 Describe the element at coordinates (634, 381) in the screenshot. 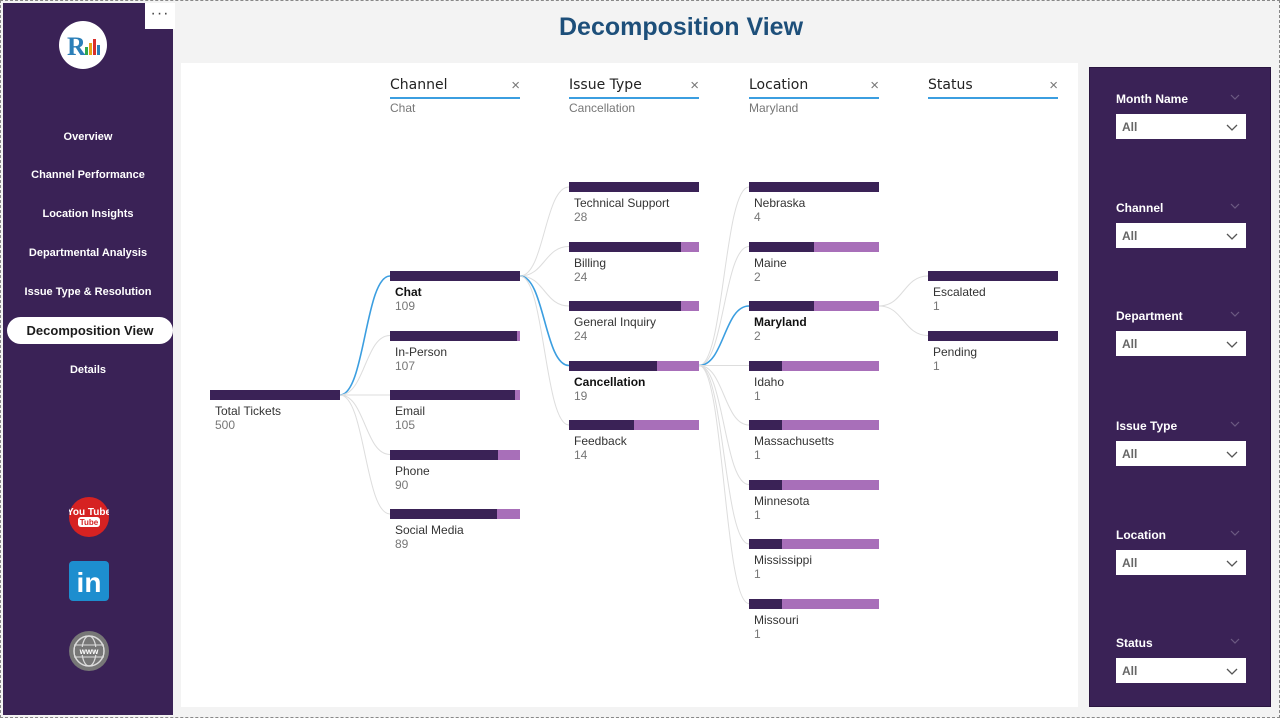

I see `node-cancellation: Cancellation 19` at that location.